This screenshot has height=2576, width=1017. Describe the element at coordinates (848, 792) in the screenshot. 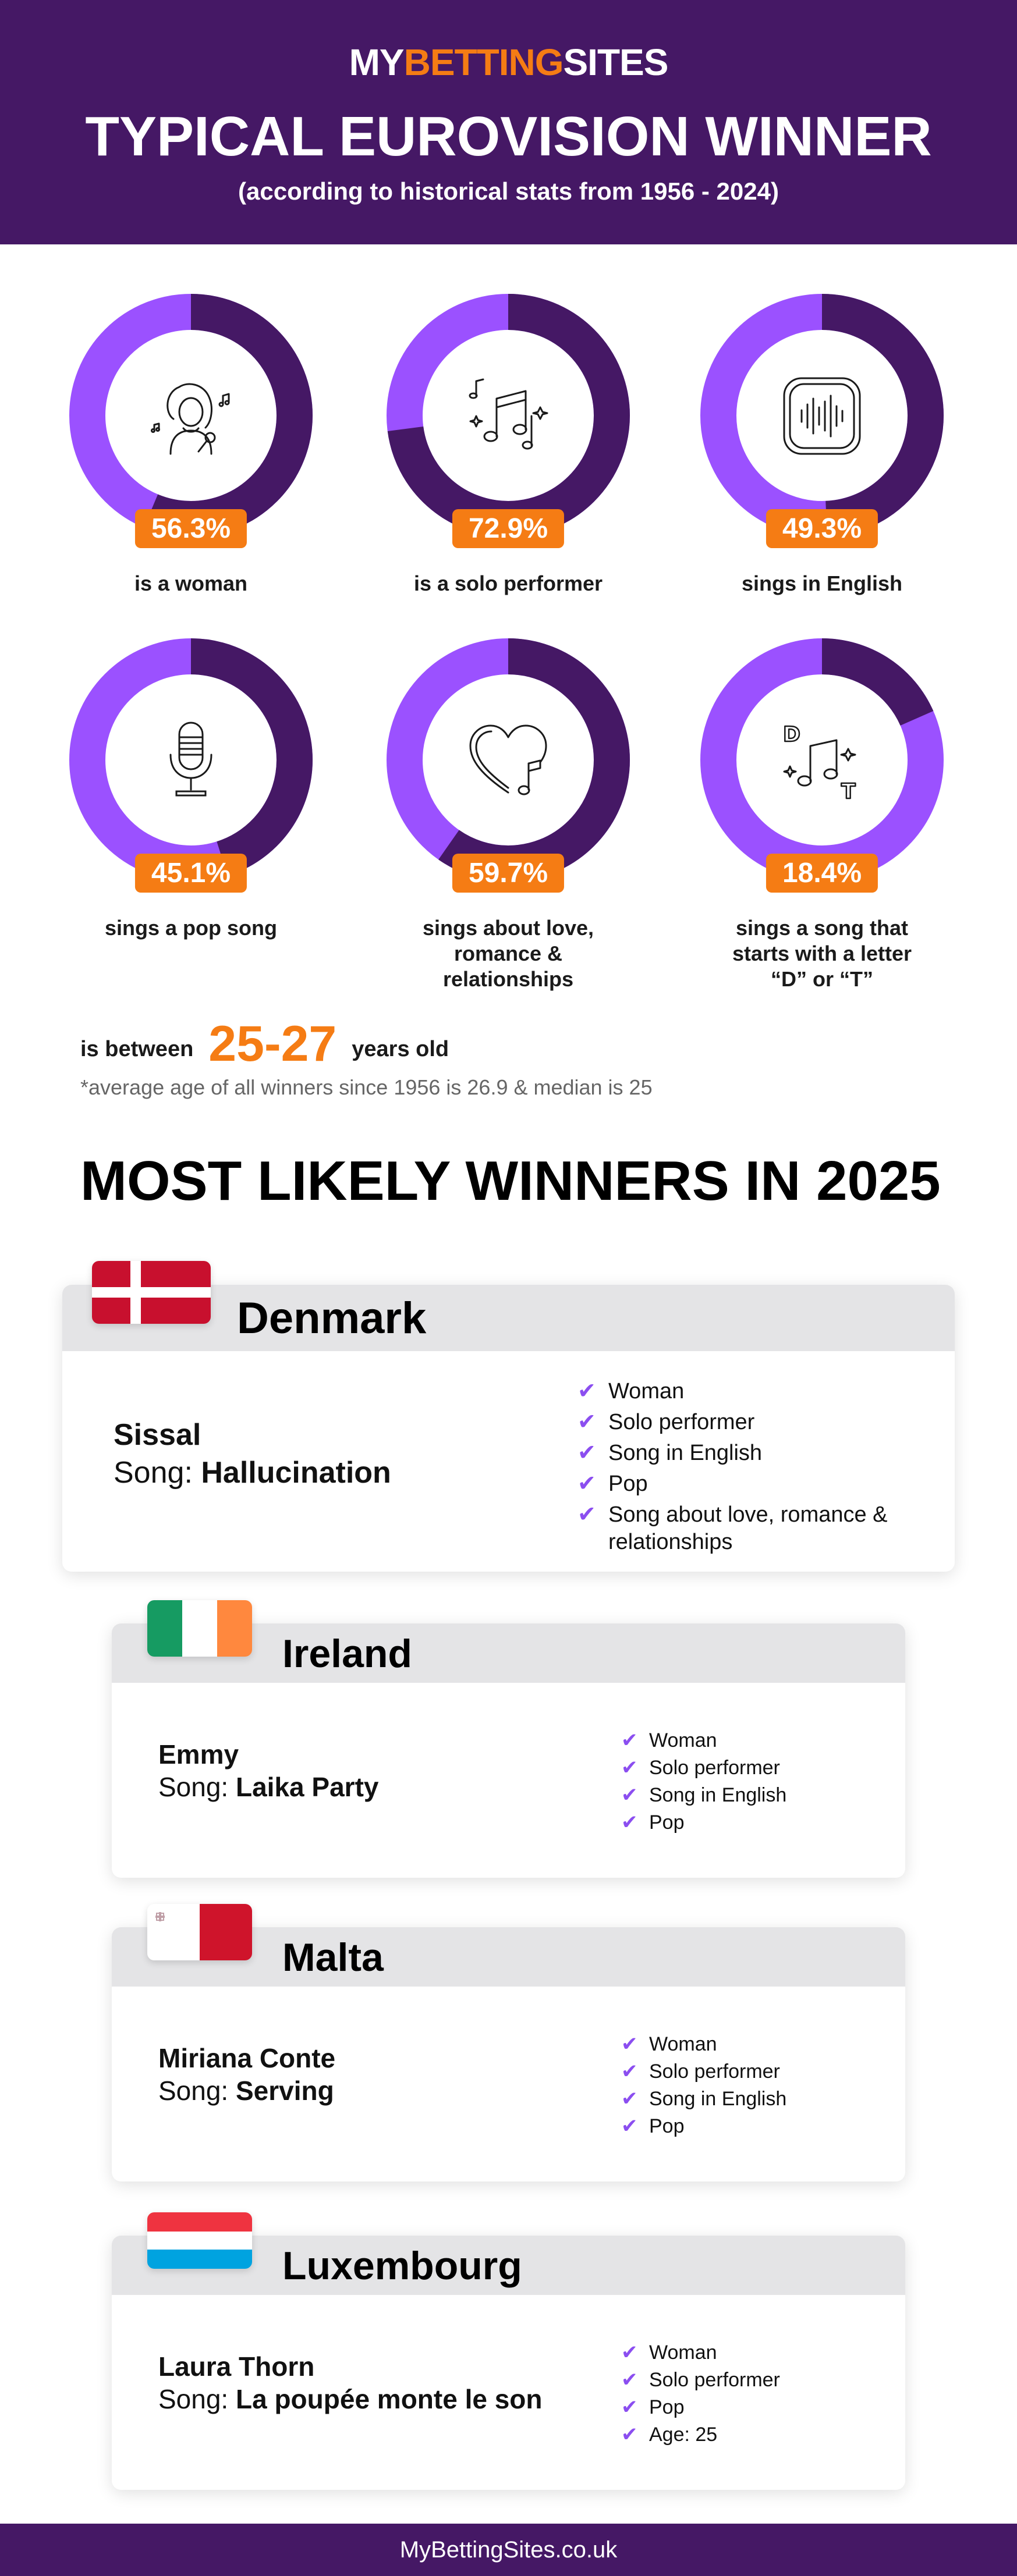

I see `svg-text: T` at that location.